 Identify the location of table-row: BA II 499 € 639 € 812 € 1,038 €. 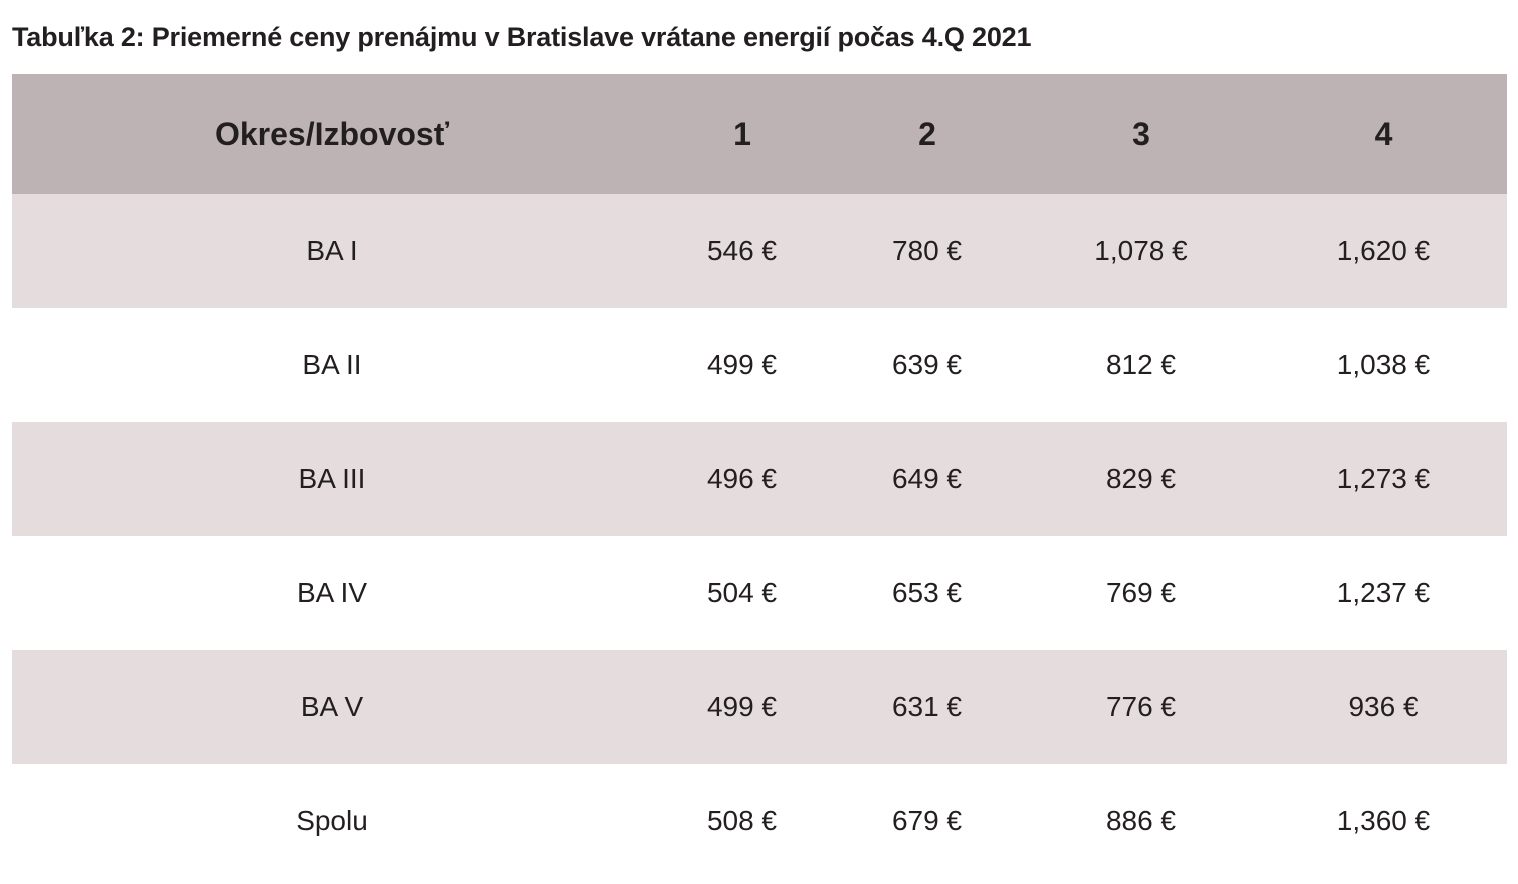
(759, 365).